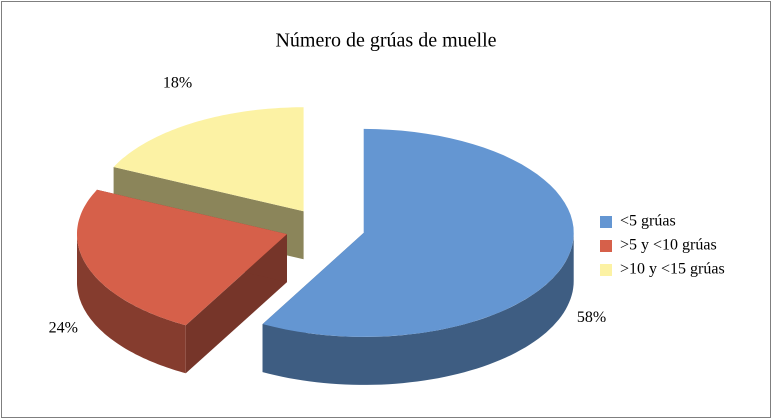 The width and height of the screenshot is (773, 420). I want to click on data-label: 18%, so click(177, 83).